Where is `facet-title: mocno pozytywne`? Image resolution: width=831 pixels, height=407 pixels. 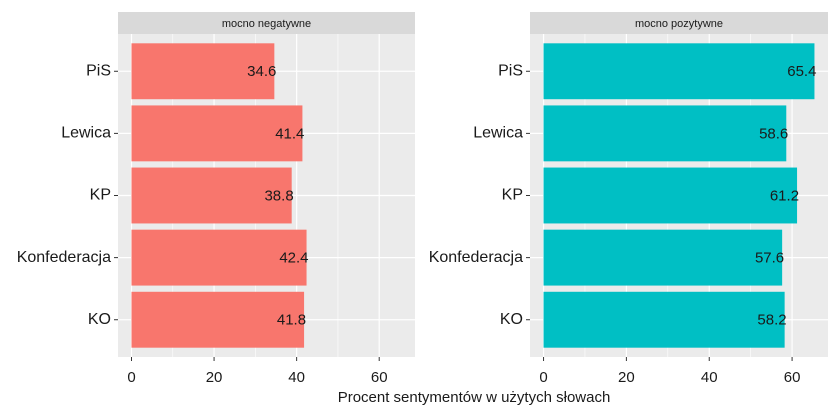 facet-title: mocno pozytywne is located at coordinates (679, 24).